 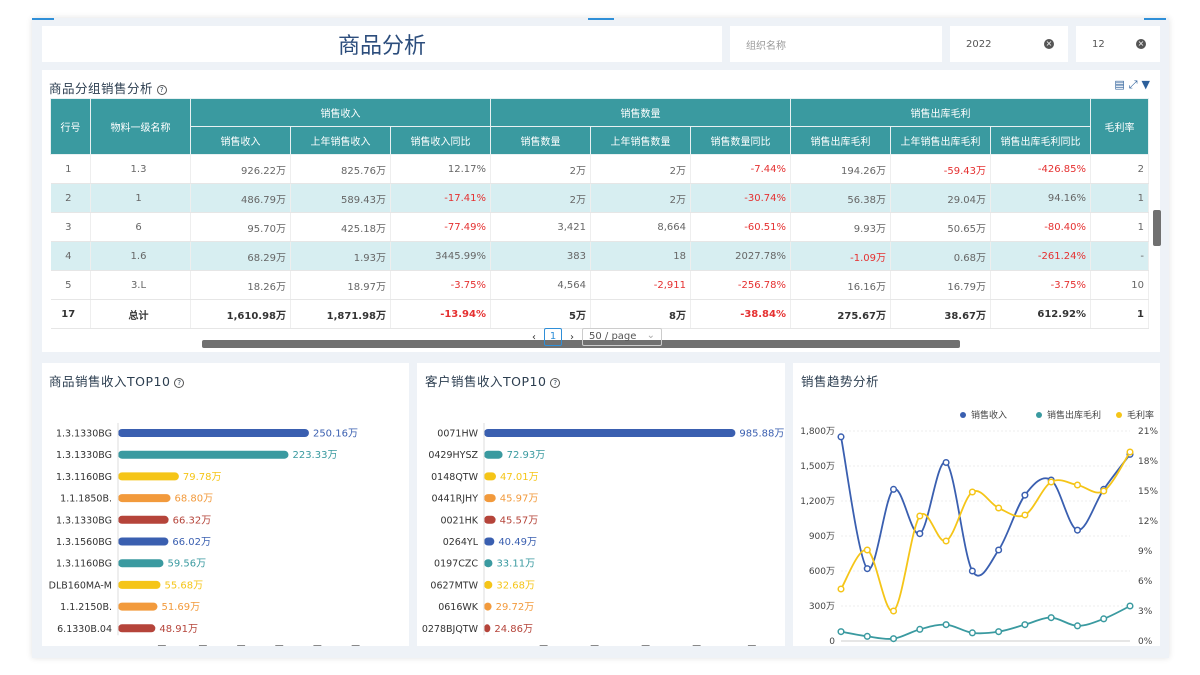 What do you see at coordinates (240, 169) in the screenshot?
I see `table-cell: 926.22万` at bounding box center [240, 169].